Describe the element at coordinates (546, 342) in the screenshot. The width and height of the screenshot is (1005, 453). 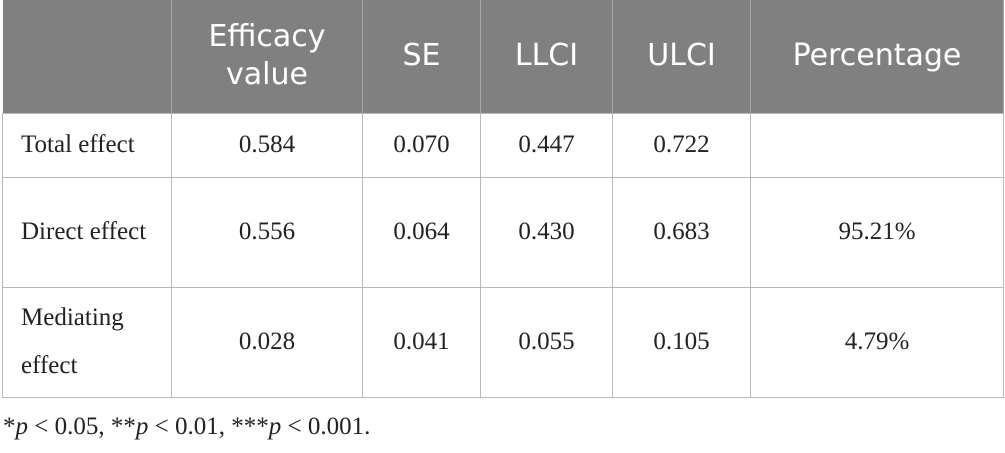
I see `cell: 0.055` at that location.